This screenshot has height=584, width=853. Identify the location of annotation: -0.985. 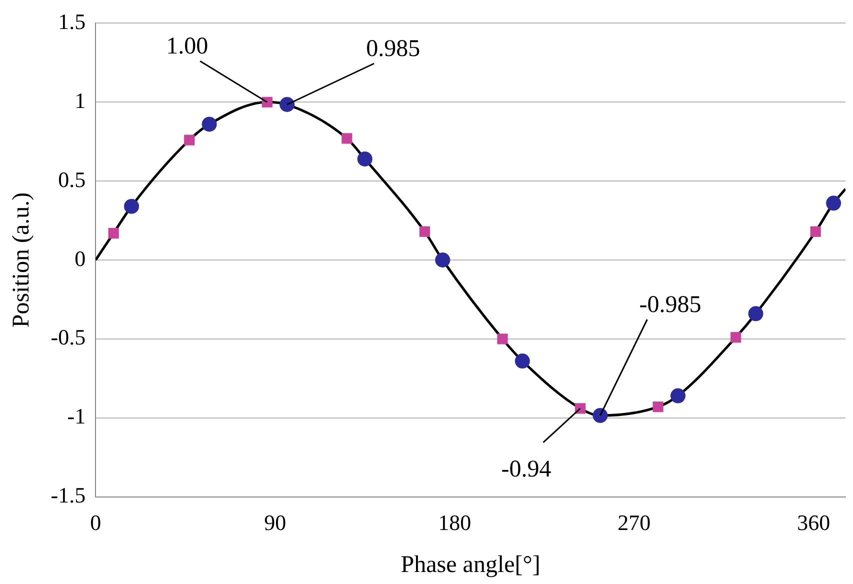
(670, 305).